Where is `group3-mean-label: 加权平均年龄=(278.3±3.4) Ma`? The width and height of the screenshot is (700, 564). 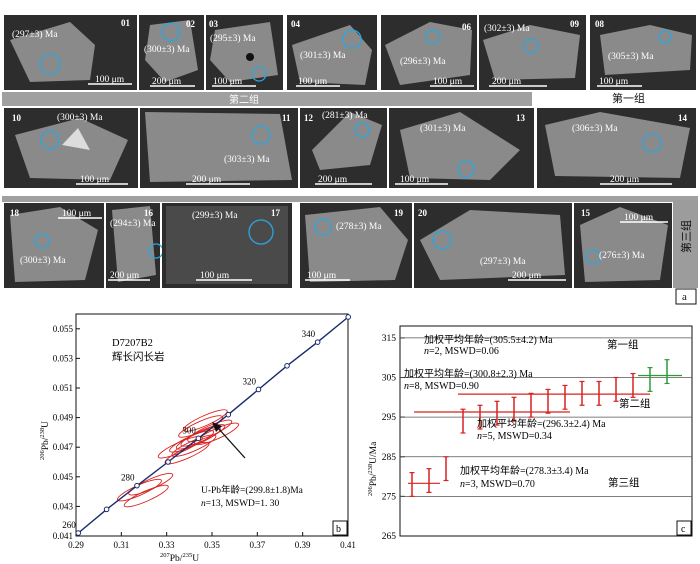
group3-mean-label: 加权平均年龄=(278.3±3.4) Ma is located at coordinates (524, 470).